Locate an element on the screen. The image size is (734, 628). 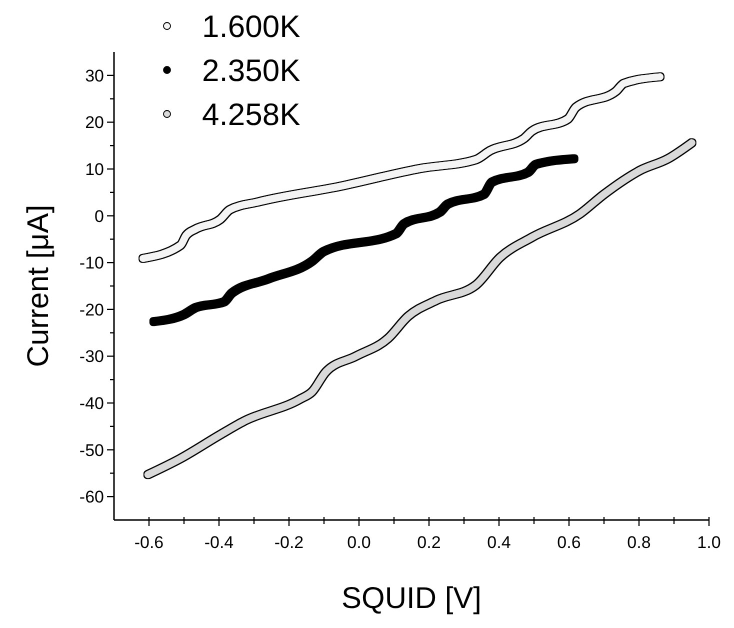
x-tick-label: 0.2 is located at coordinates (429, 542).